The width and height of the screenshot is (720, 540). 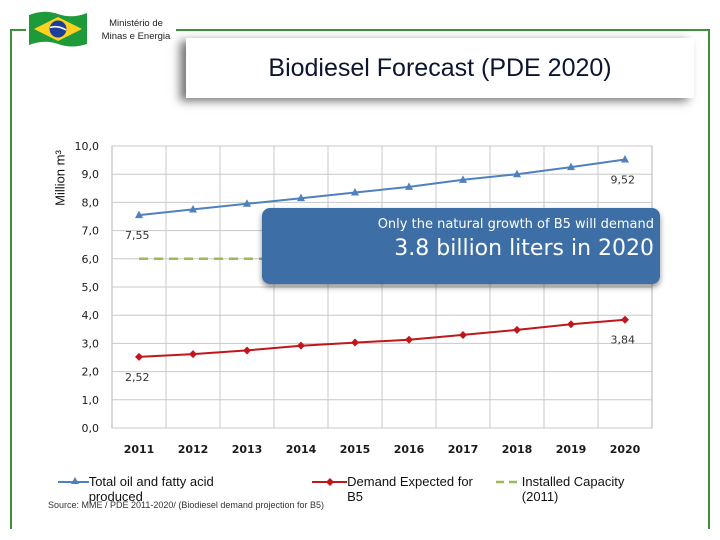 What do you see at coordinates (91, 428) in the screenshot?
I see `y-tick-label: 0,0` at bounding box center [91, 428].